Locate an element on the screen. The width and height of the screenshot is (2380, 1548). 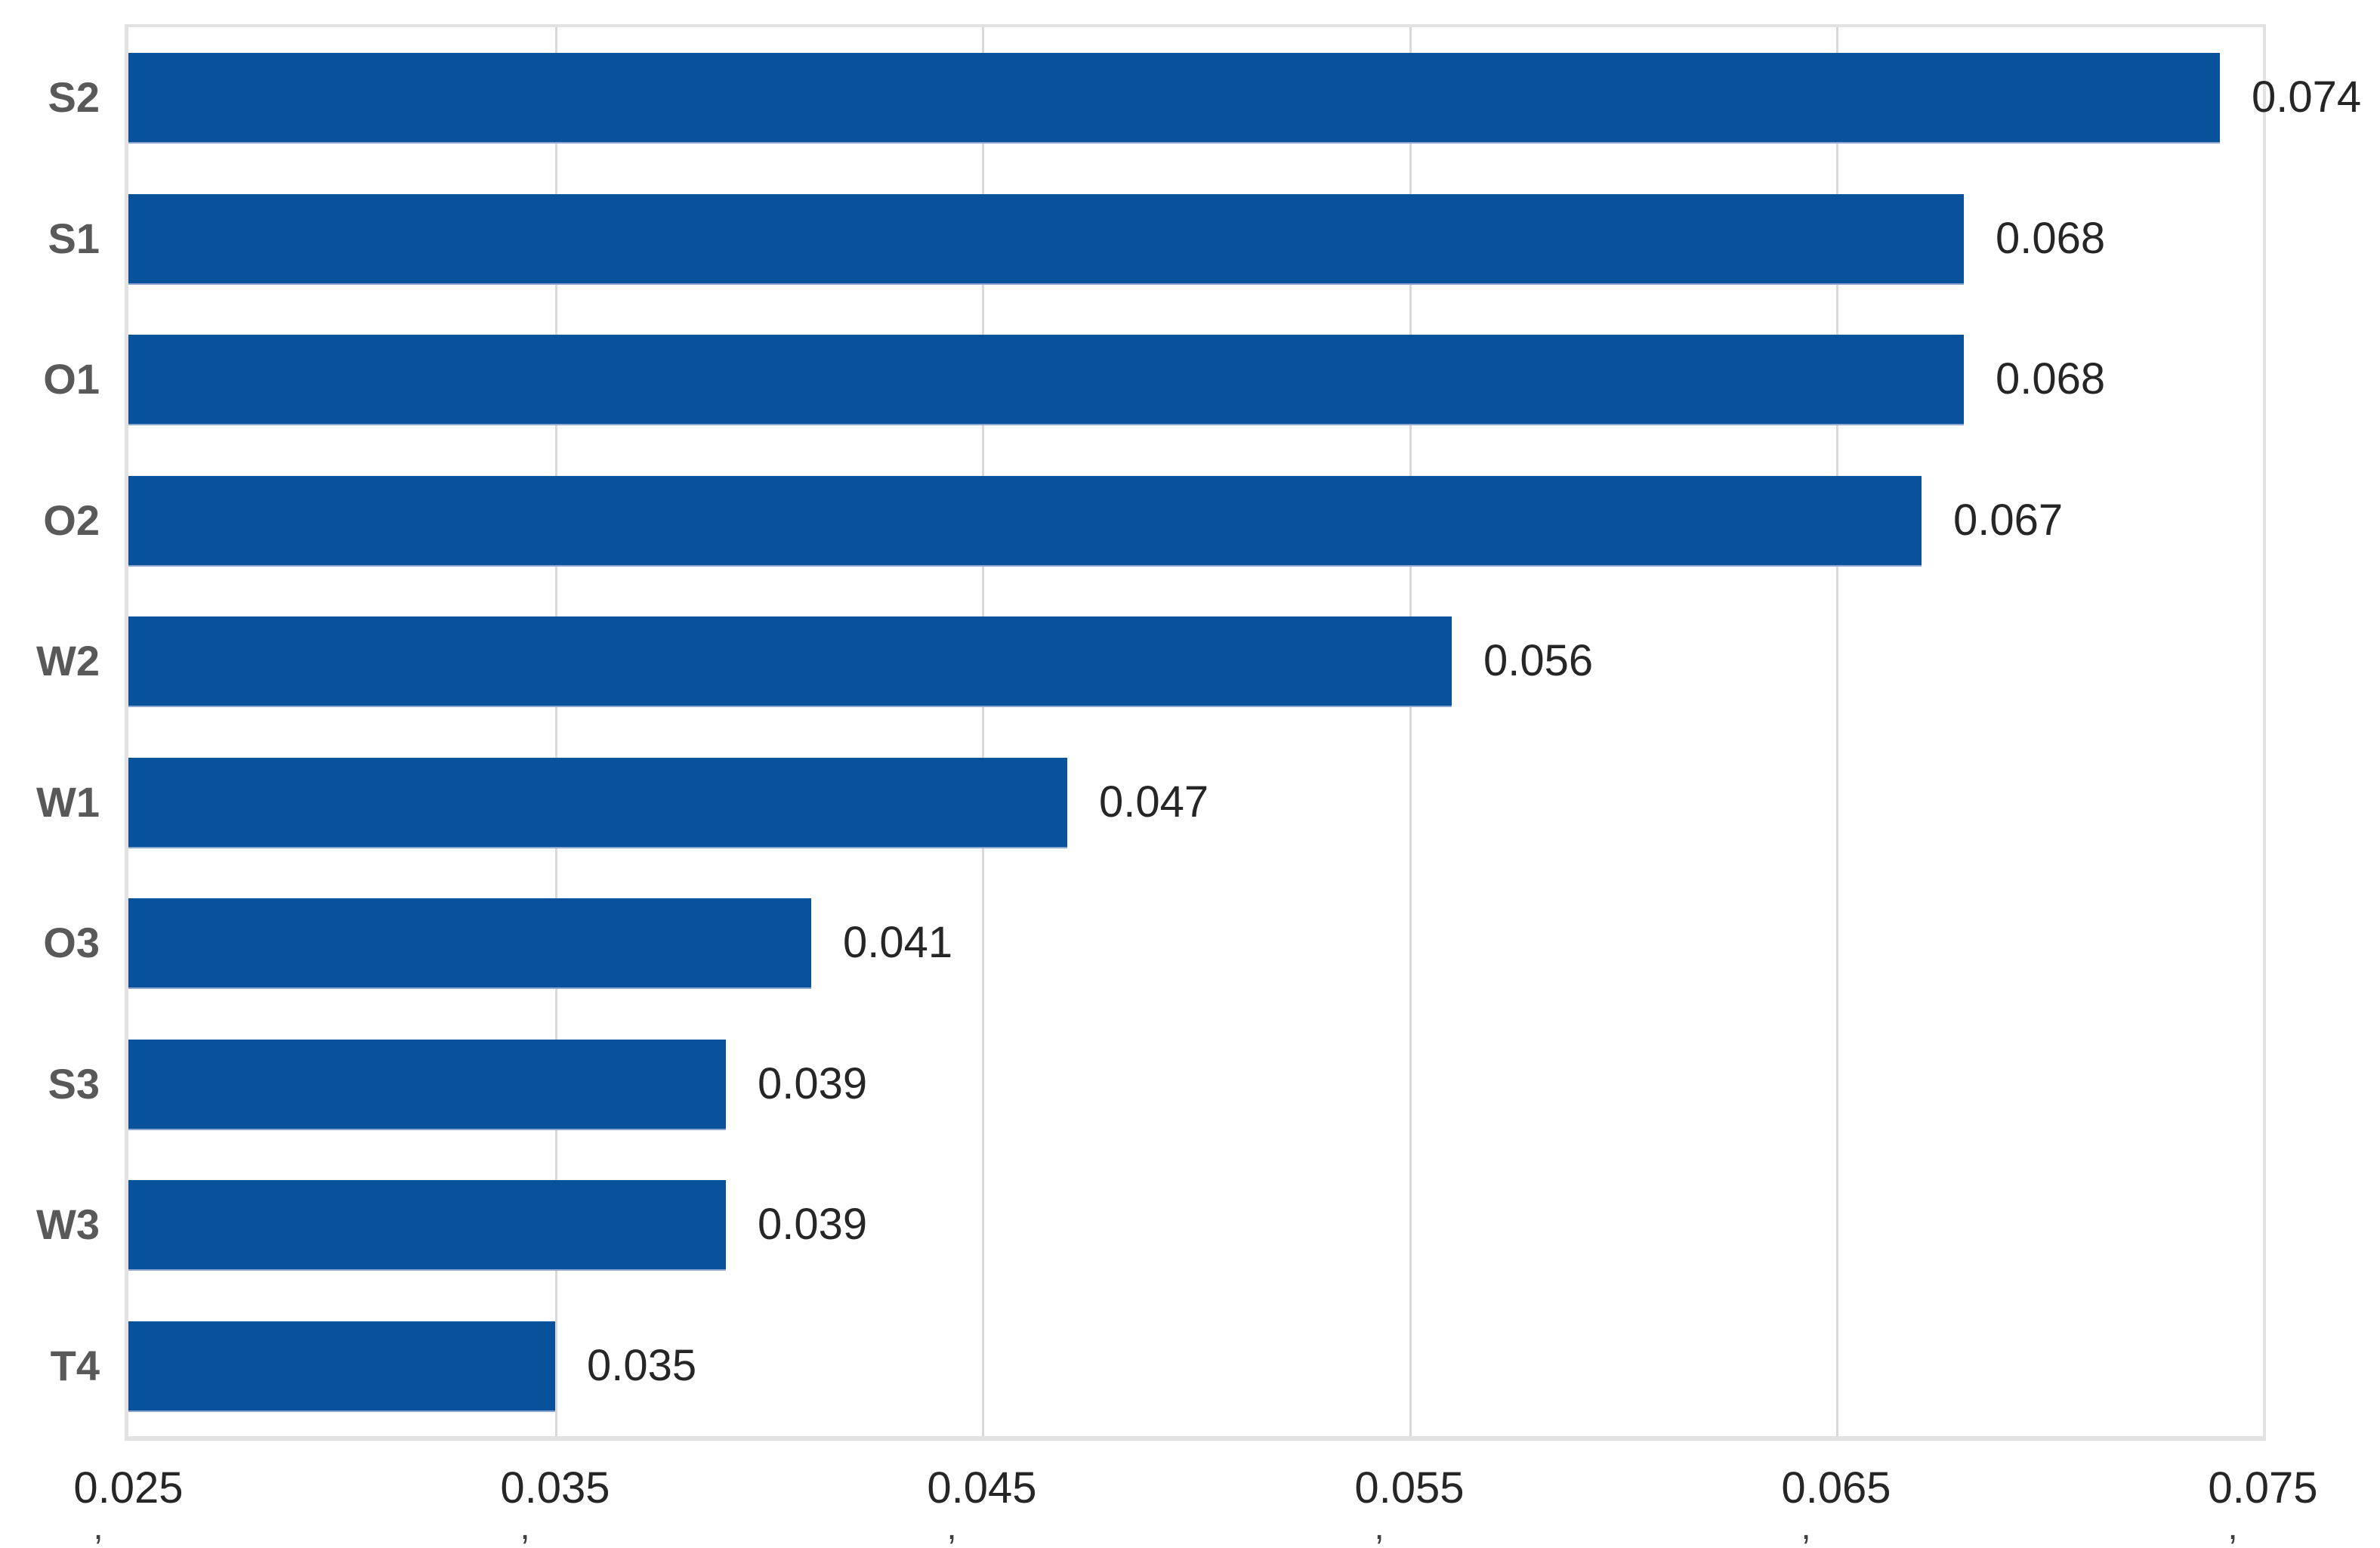
bar-o3 is located at coordinates (470, 942).